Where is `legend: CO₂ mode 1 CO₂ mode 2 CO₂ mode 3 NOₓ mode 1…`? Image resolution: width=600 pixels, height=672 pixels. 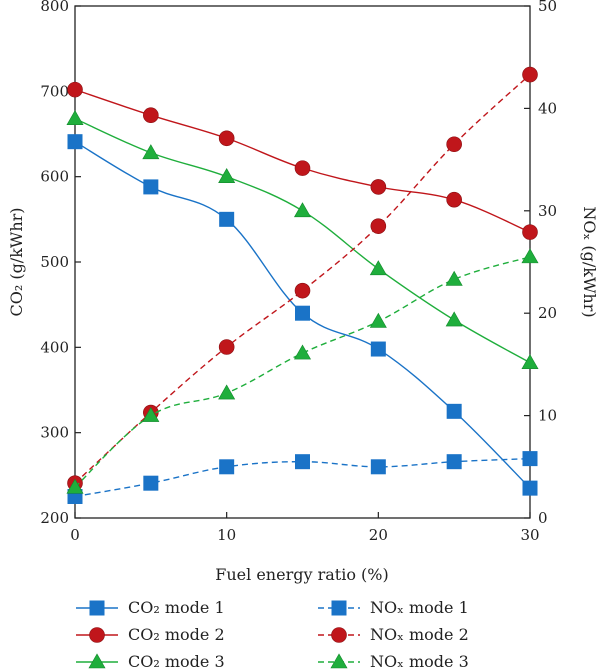 legend: CO₂ mode 1 CO₂ mode 2 CO₂ mode 3 NOₓ mode 1… is located at coordinates (272, 634).